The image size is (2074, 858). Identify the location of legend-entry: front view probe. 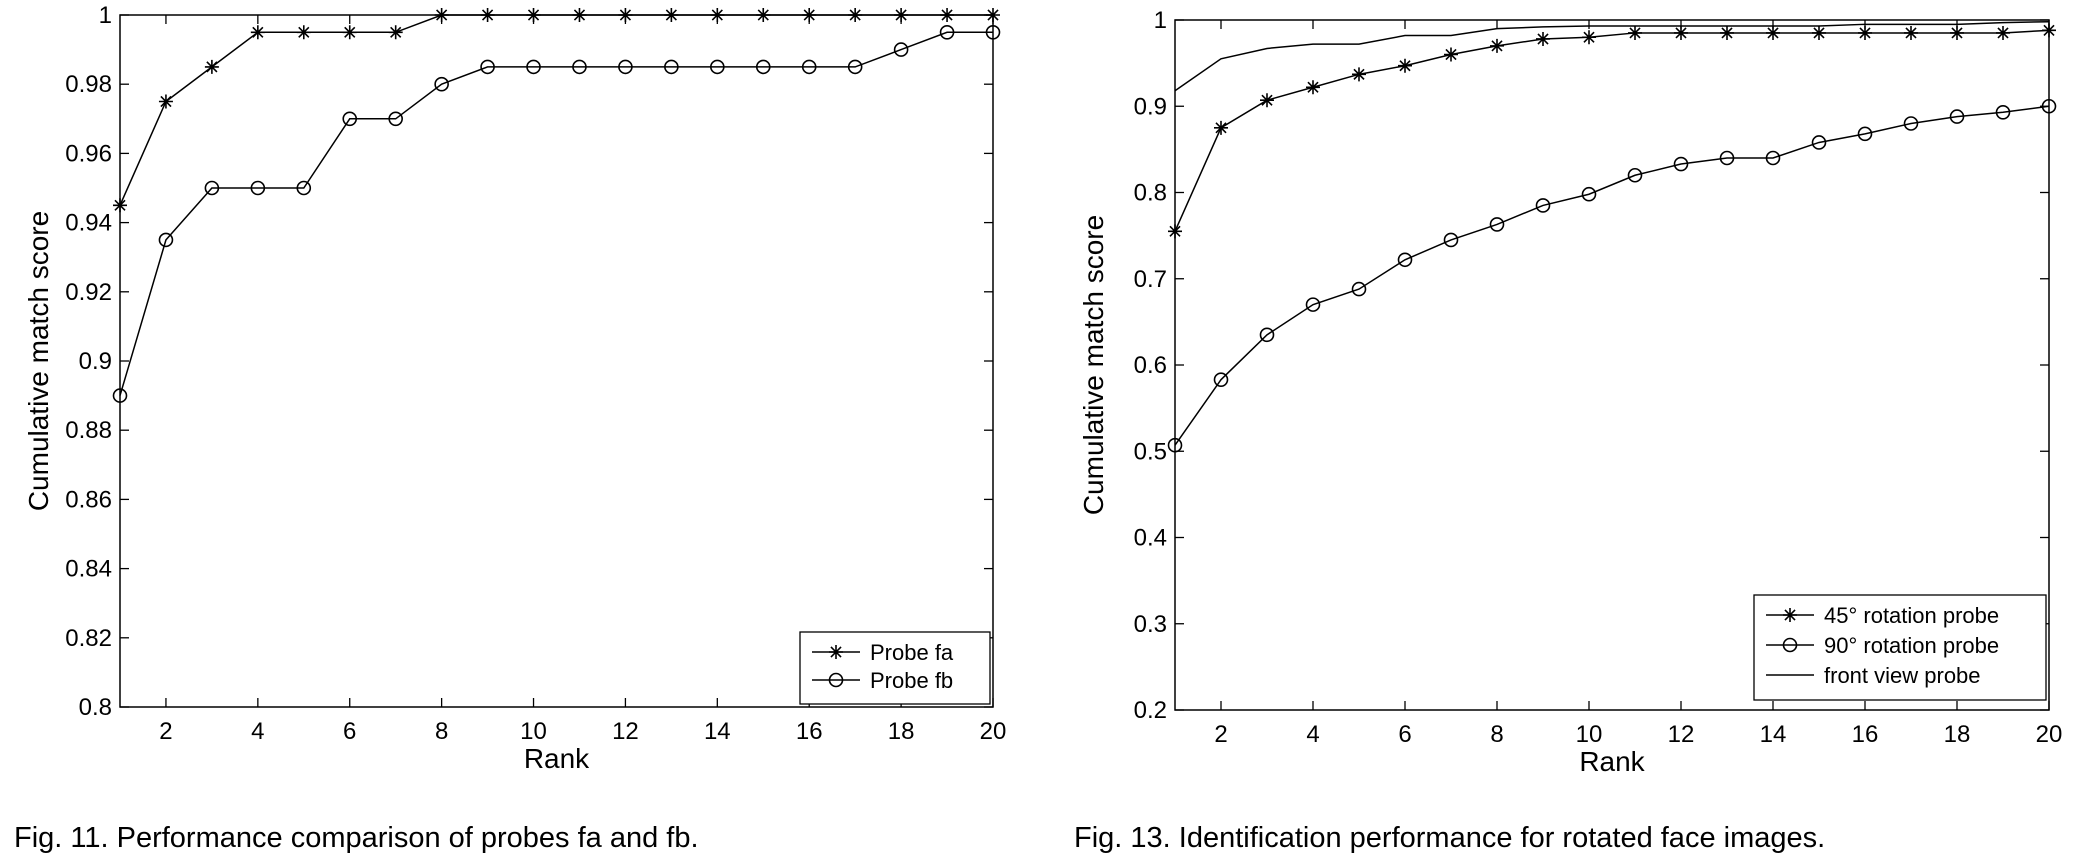
(1902, 675).